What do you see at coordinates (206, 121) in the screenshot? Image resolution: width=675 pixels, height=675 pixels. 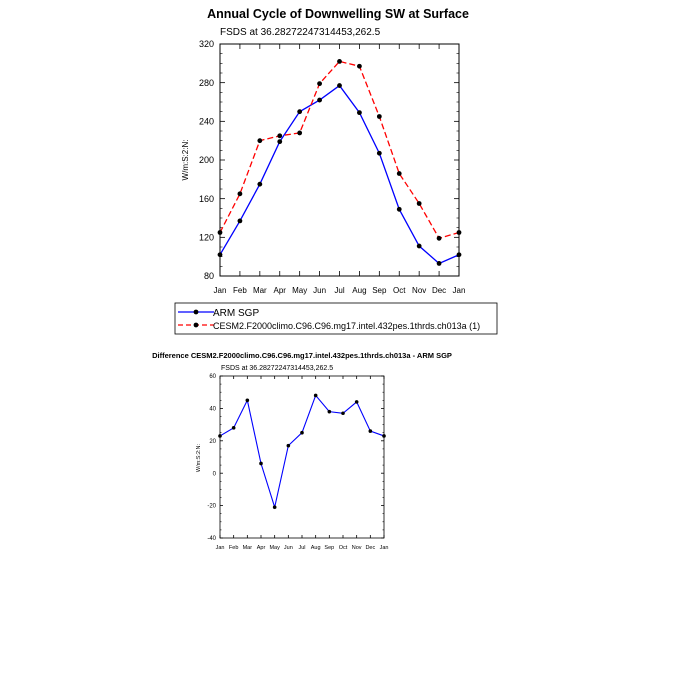 I see `y-tick-label: 240` at bounding box center [206, 121].